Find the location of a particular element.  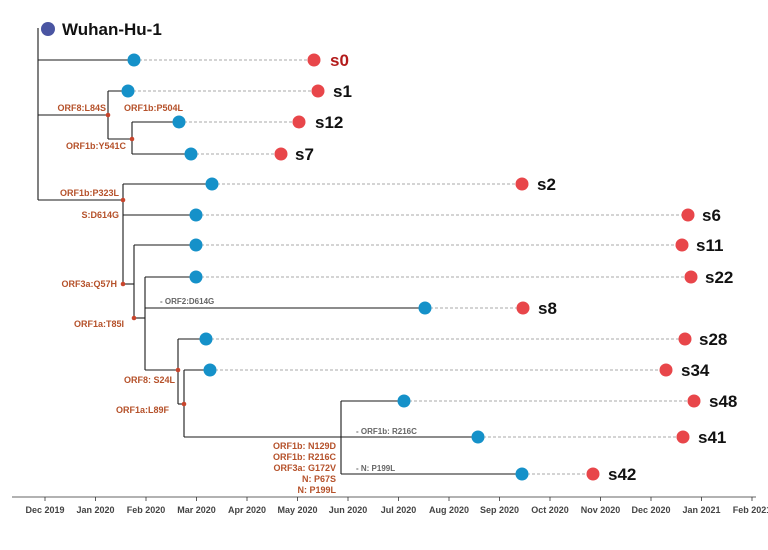

sample-label-s48: s48 is located at coordinates (723, 401).